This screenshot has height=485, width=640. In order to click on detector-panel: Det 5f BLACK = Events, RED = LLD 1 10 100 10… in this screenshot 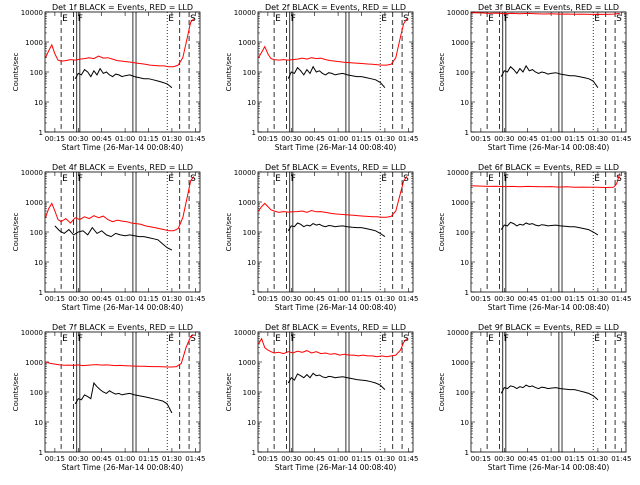, I will do `click(321, 237)`.